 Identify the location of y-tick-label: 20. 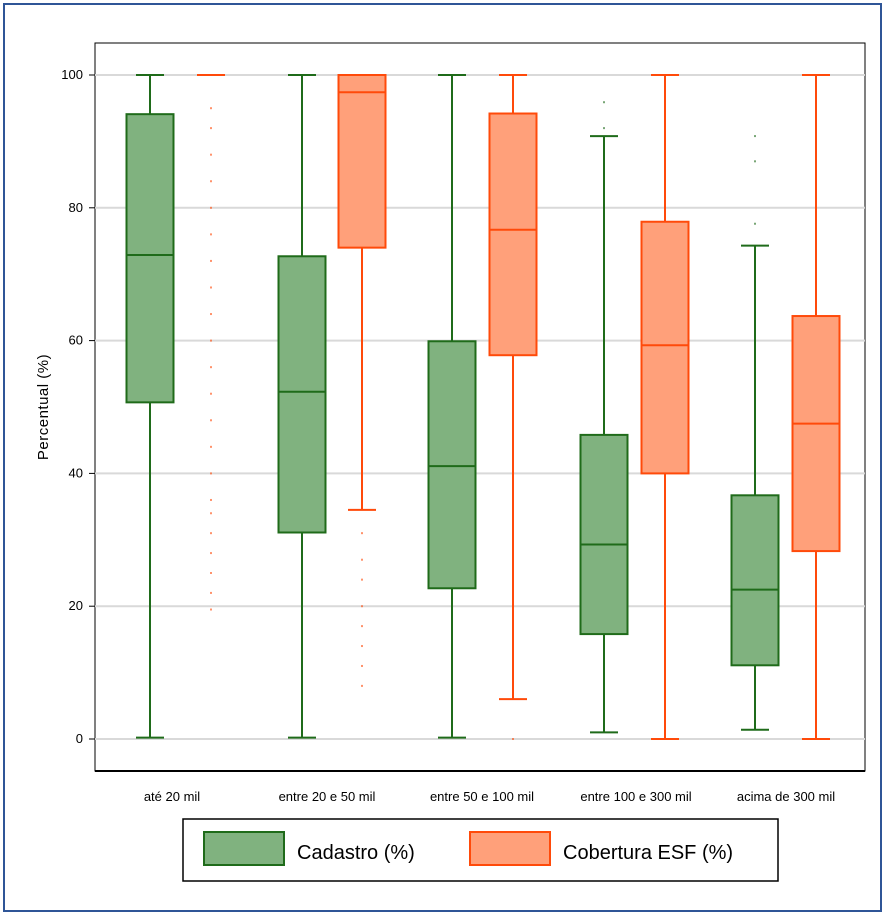
(76, 605).